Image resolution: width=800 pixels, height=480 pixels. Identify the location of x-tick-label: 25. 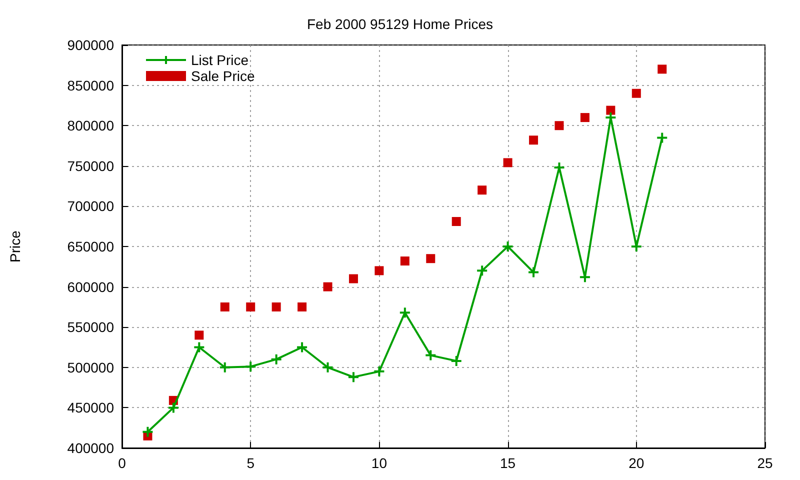
(765, 463).